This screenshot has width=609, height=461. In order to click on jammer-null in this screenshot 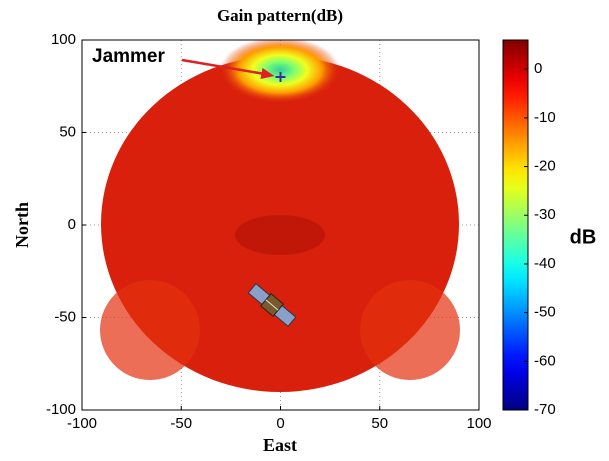, I will do `click(280, 80)`.